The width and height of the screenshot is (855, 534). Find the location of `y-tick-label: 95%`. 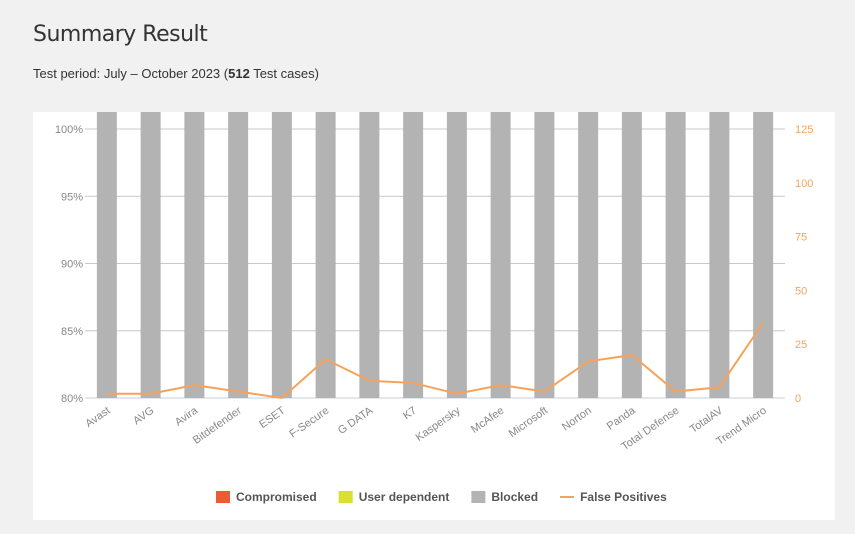

y-tick-label: 95% is located at coordinates (72, 197).